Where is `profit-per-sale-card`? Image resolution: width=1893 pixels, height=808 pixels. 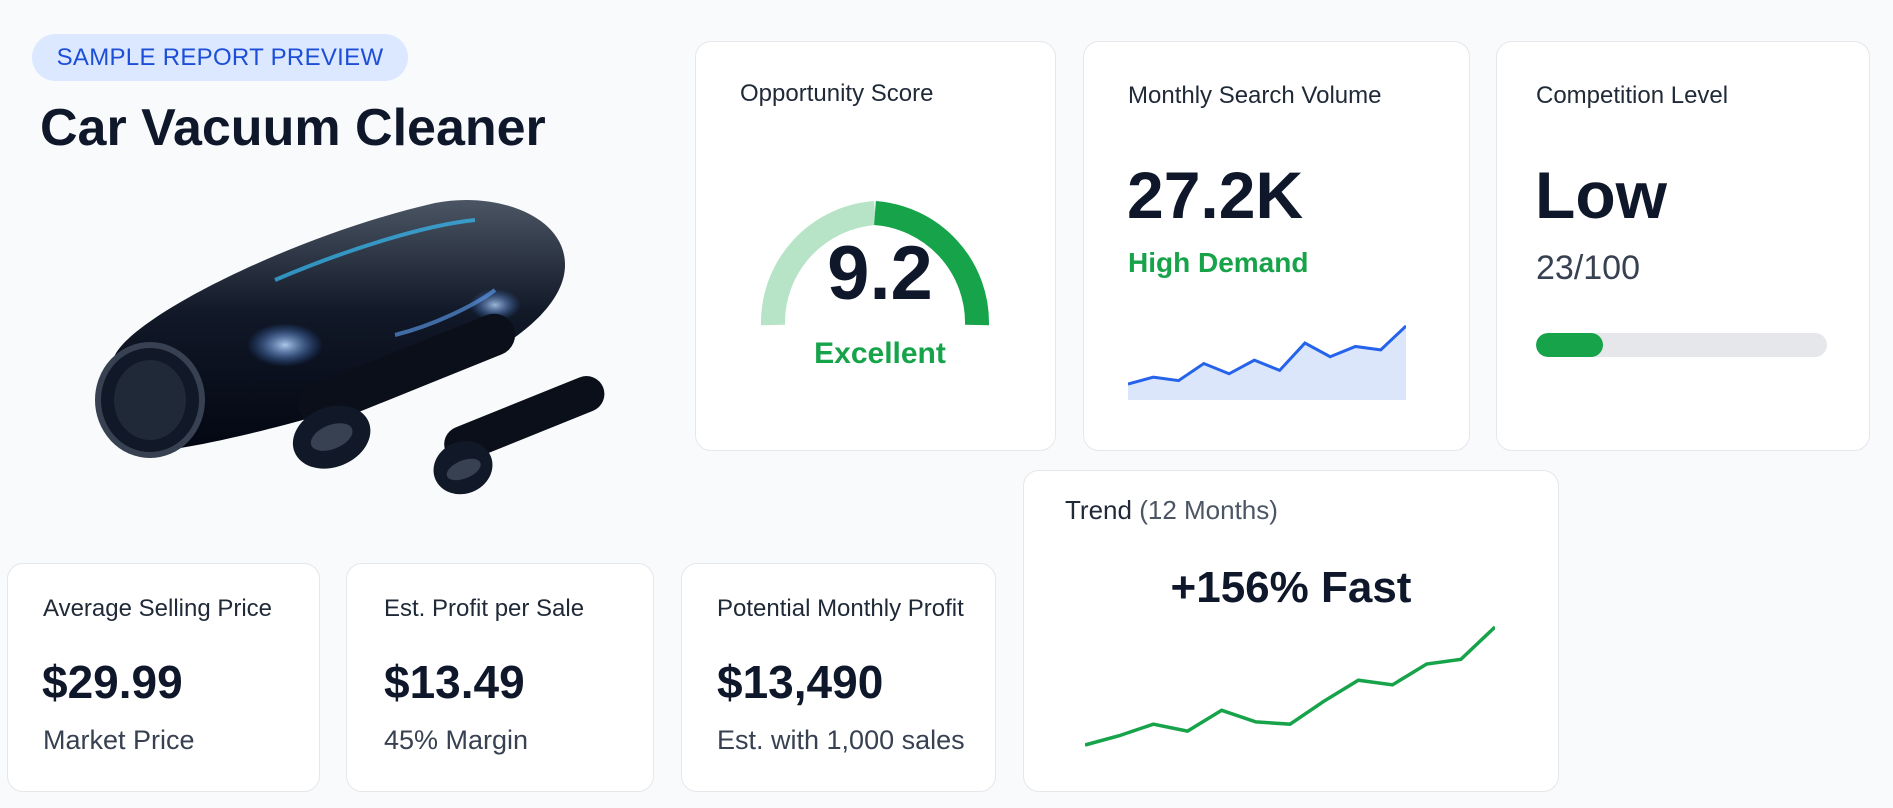
profit-per-sale-card is located at coordinates (500, 677).